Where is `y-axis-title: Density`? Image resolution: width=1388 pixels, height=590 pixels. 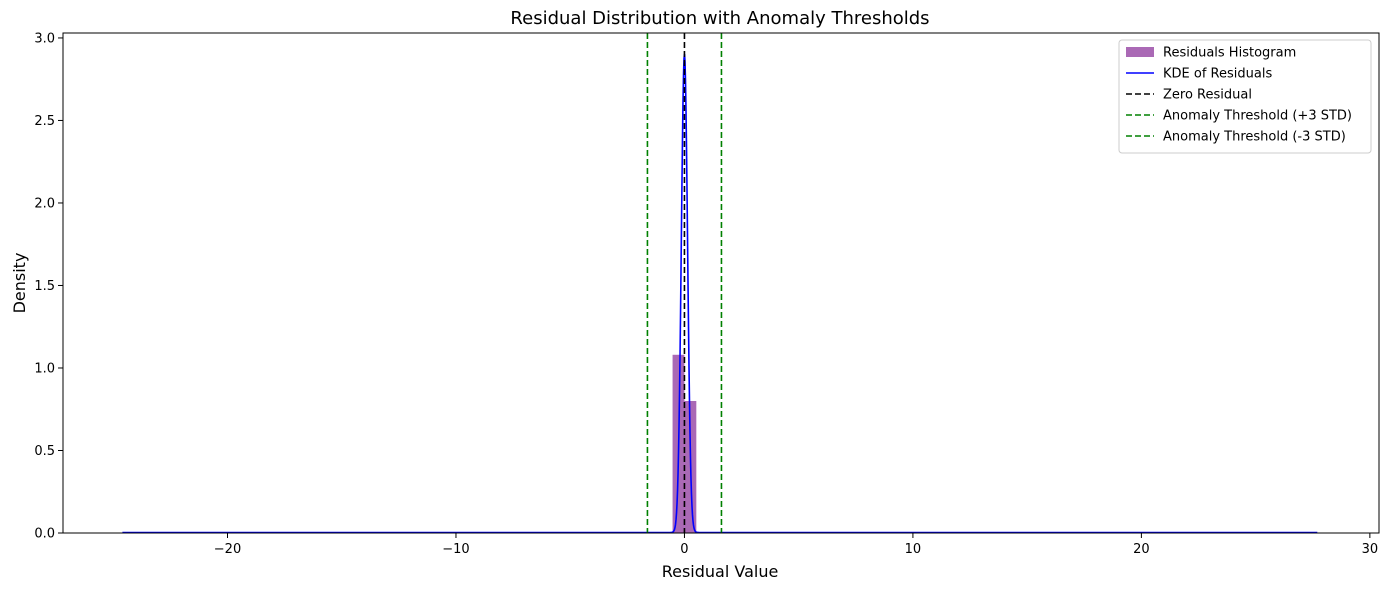 y-axis-title: Density is located at coordinates (19, 283).